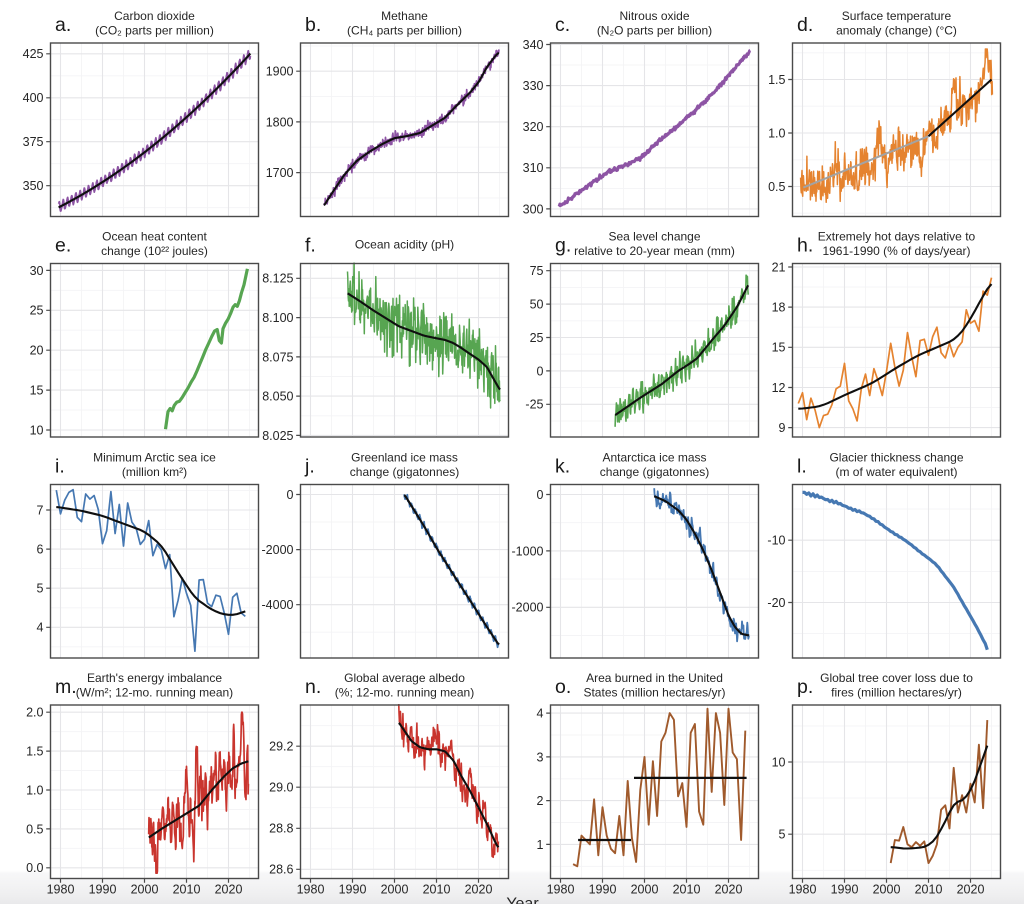 This screenshot has height=904, width=1024. What do you see at coordinates (805, 25) in the screenshot?
I see `svg-text: d.` at bounding box center [805, 25].